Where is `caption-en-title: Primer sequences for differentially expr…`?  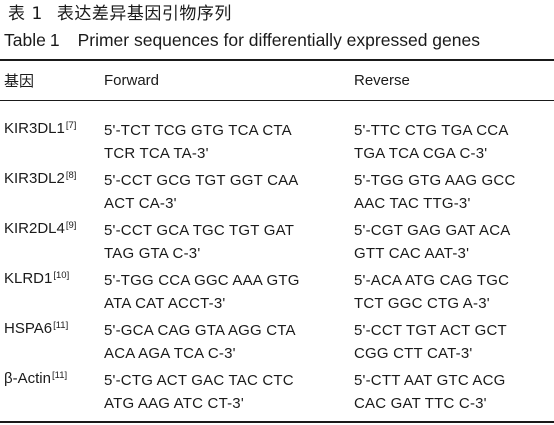 caption-en-title: Primer sequences for differentially expr… is located at coordinates (279, 40).